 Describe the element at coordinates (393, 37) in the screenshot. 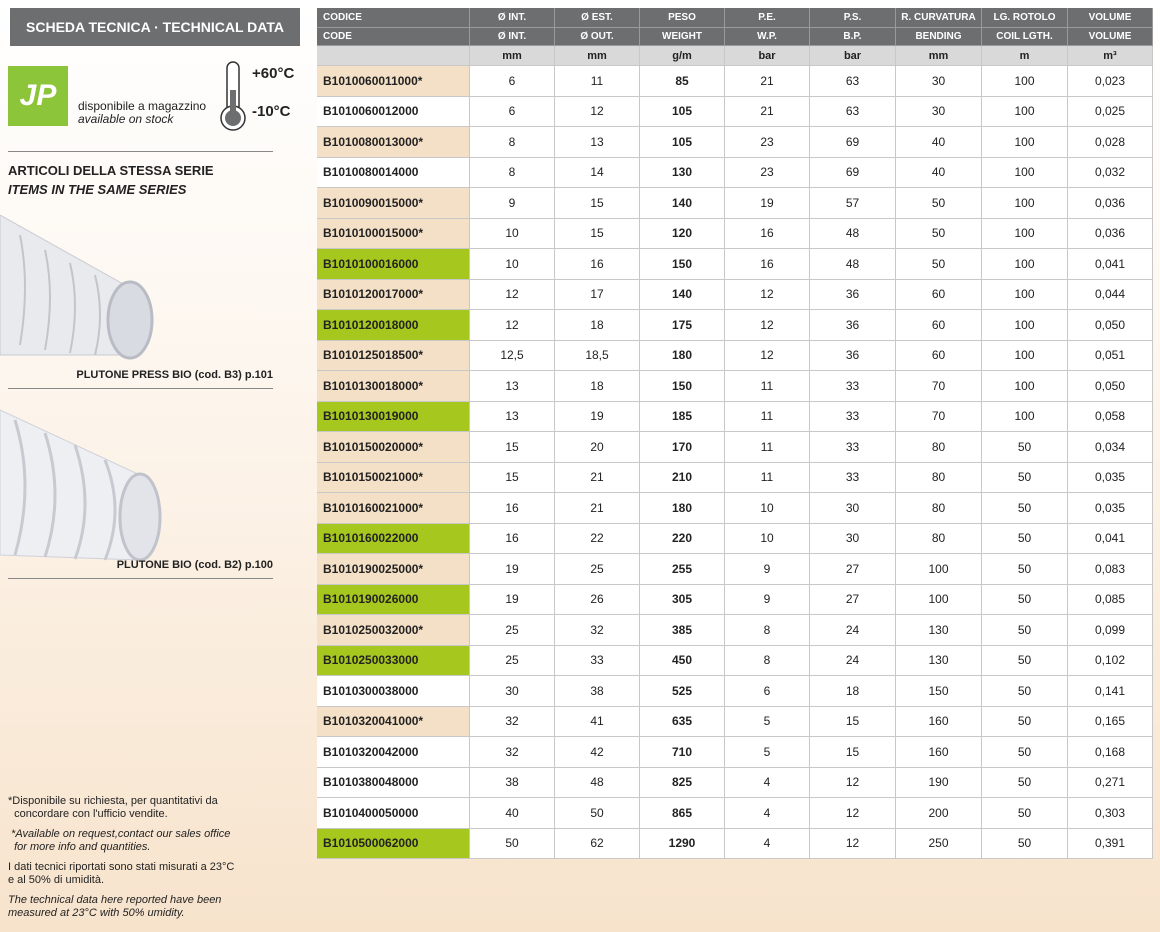

I see `header-cell: CODE` at that location.